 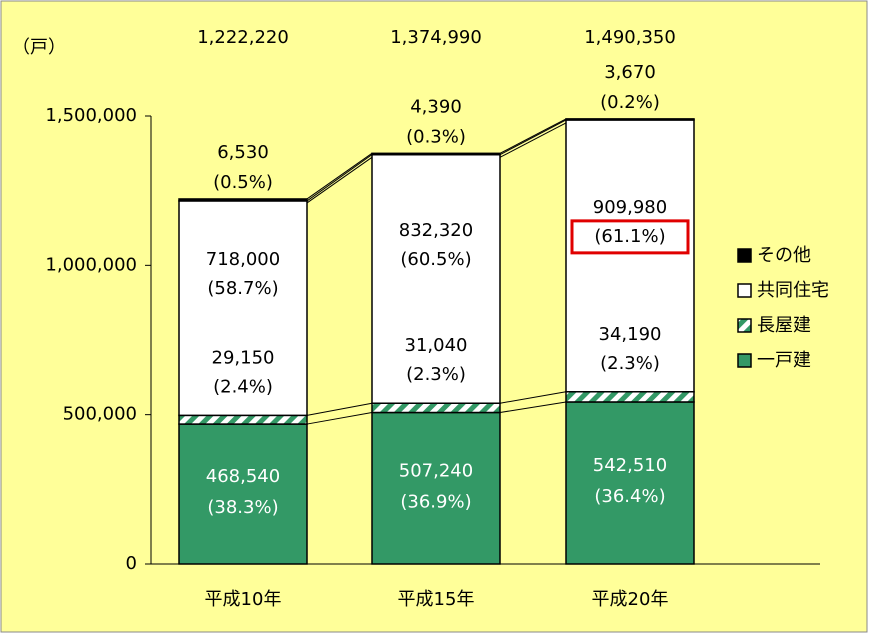 I want to click on x-tick-label: 平成10年, so click(x=243, y=599).